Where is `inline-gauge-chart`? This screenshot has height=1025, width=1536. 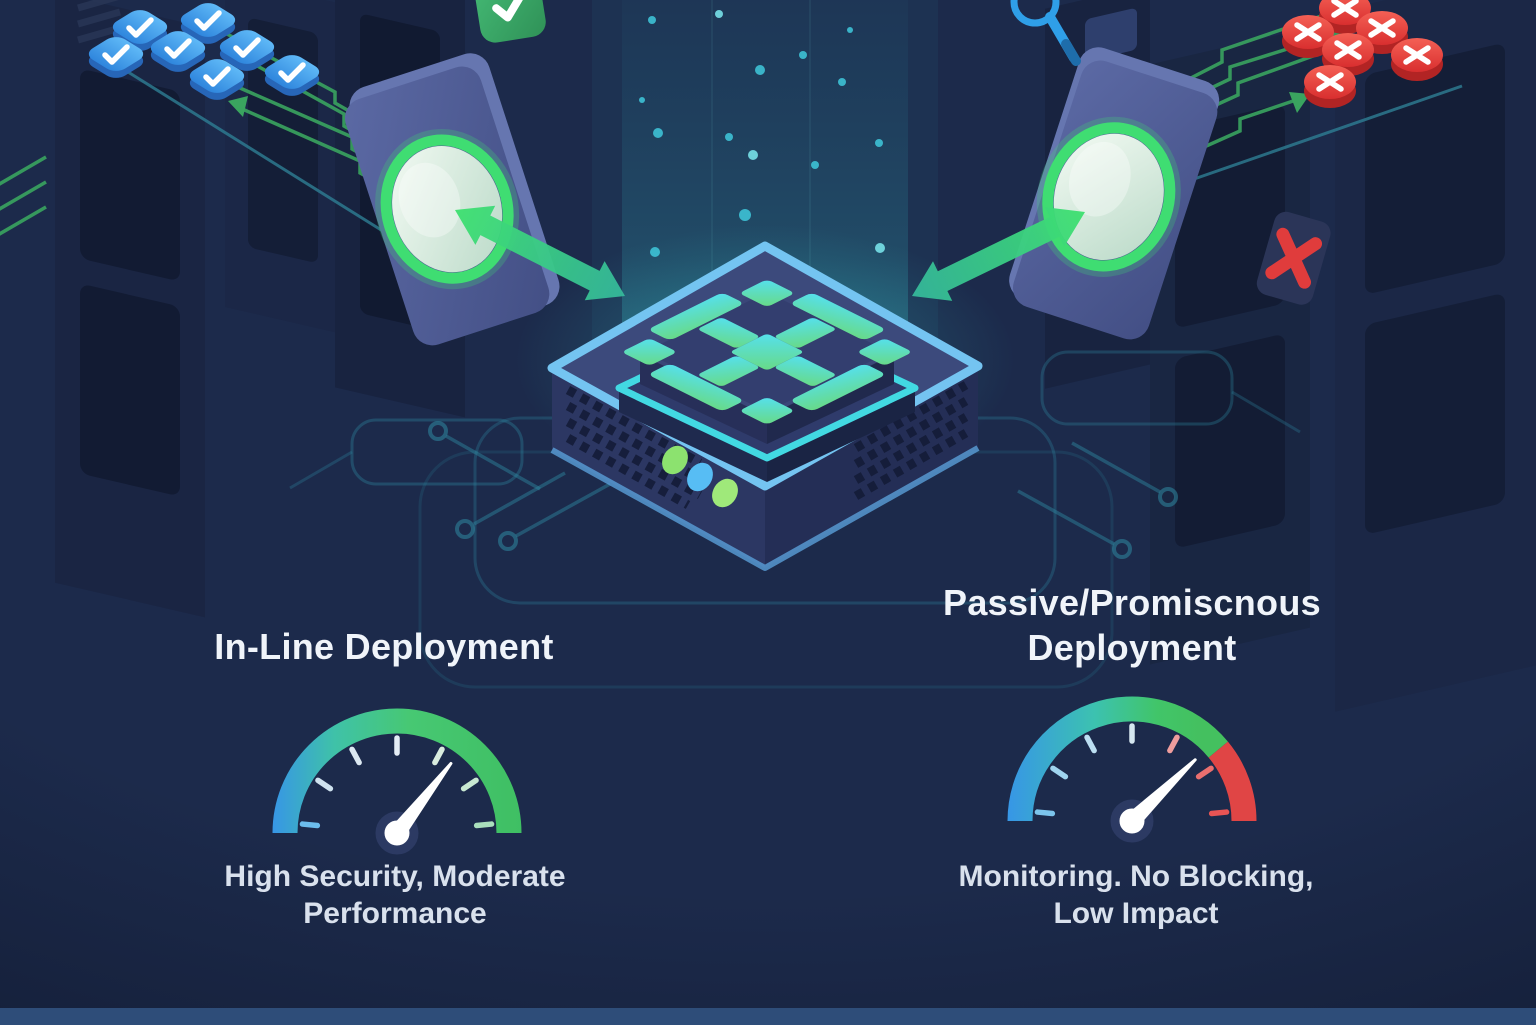
inline-gauge-chart is located at coordinates (397, 781).